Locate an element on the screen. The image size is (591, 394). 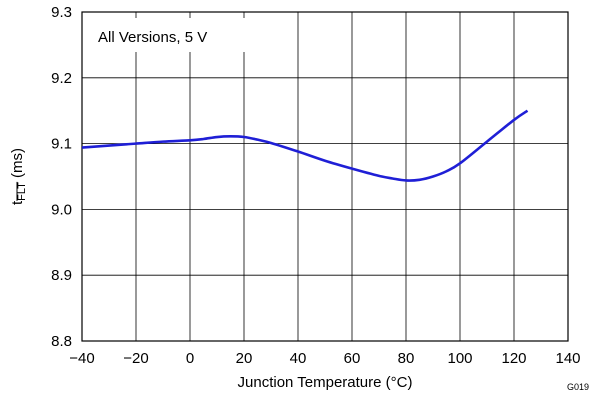
y-tick-label: 8.8 is located at coordinates (61, 341).